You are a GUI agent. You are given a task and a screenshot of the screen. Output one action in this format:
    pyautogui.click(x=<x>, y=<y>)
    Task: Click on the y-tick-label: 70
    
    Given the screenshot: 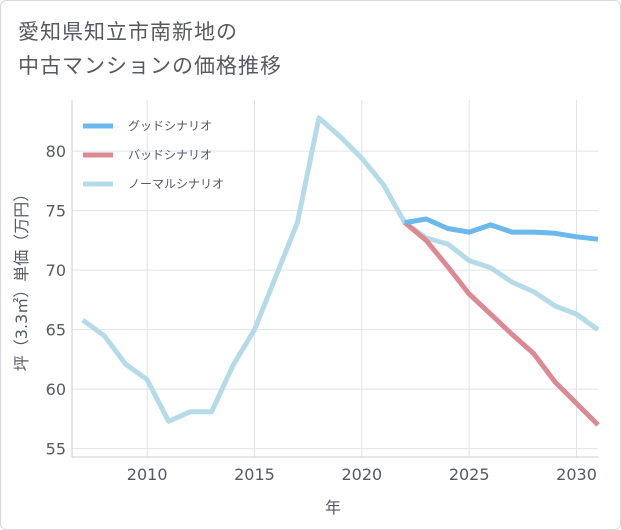 What is the action you would take?
    pyautogui.click(x=56, y=270)
    